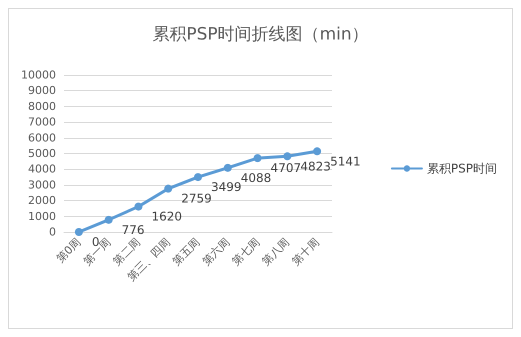 The width and height of the screenshot is (521, 337). What do you see at coordinates (42, 216) in the screenshot?
I see `y-tick-label: 1000` at bounding box center [42, 216].